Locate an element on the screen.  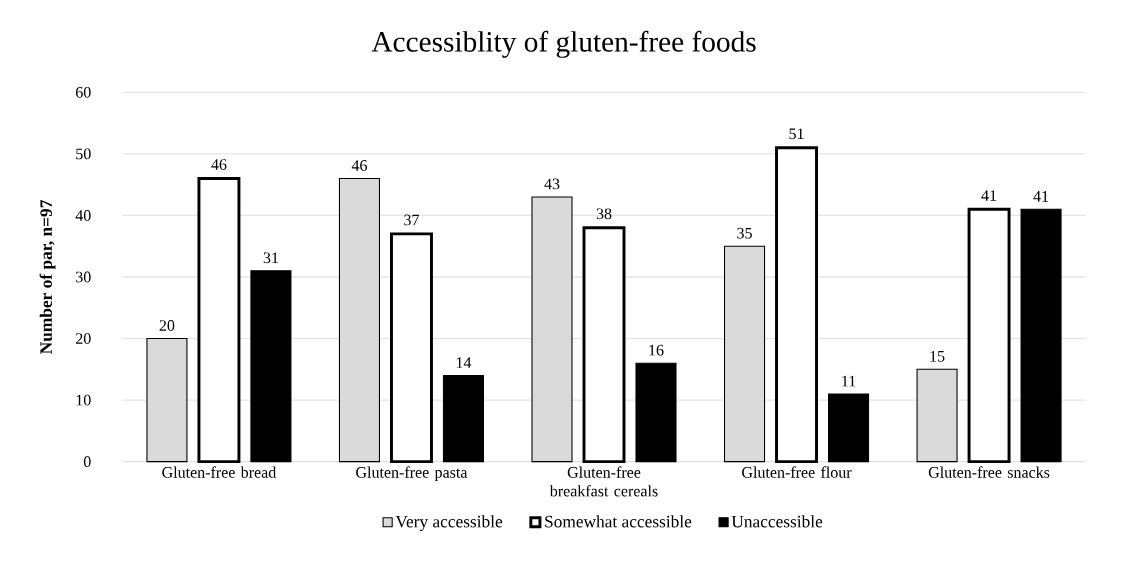
chart-title: Accessiblity of gluten-free foods is located at coordinates (563, 44).